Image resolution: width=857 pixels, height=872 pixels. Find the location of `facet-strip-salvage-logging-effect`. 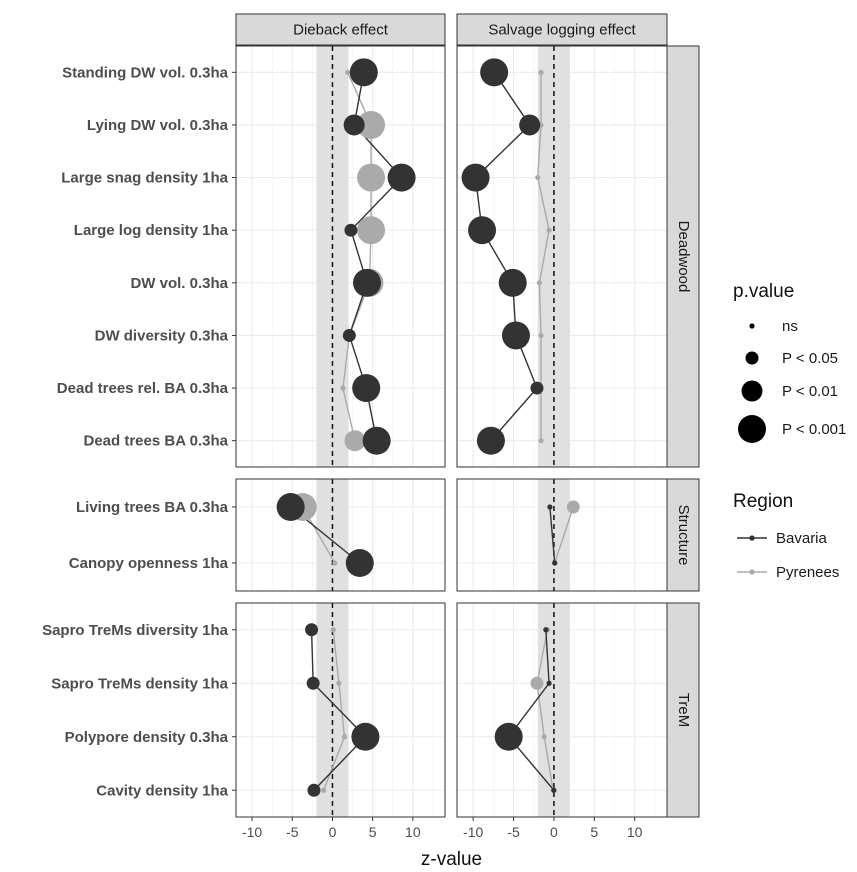

facet-strip-salvage-logging-effect is located at coordinates (562, 29).